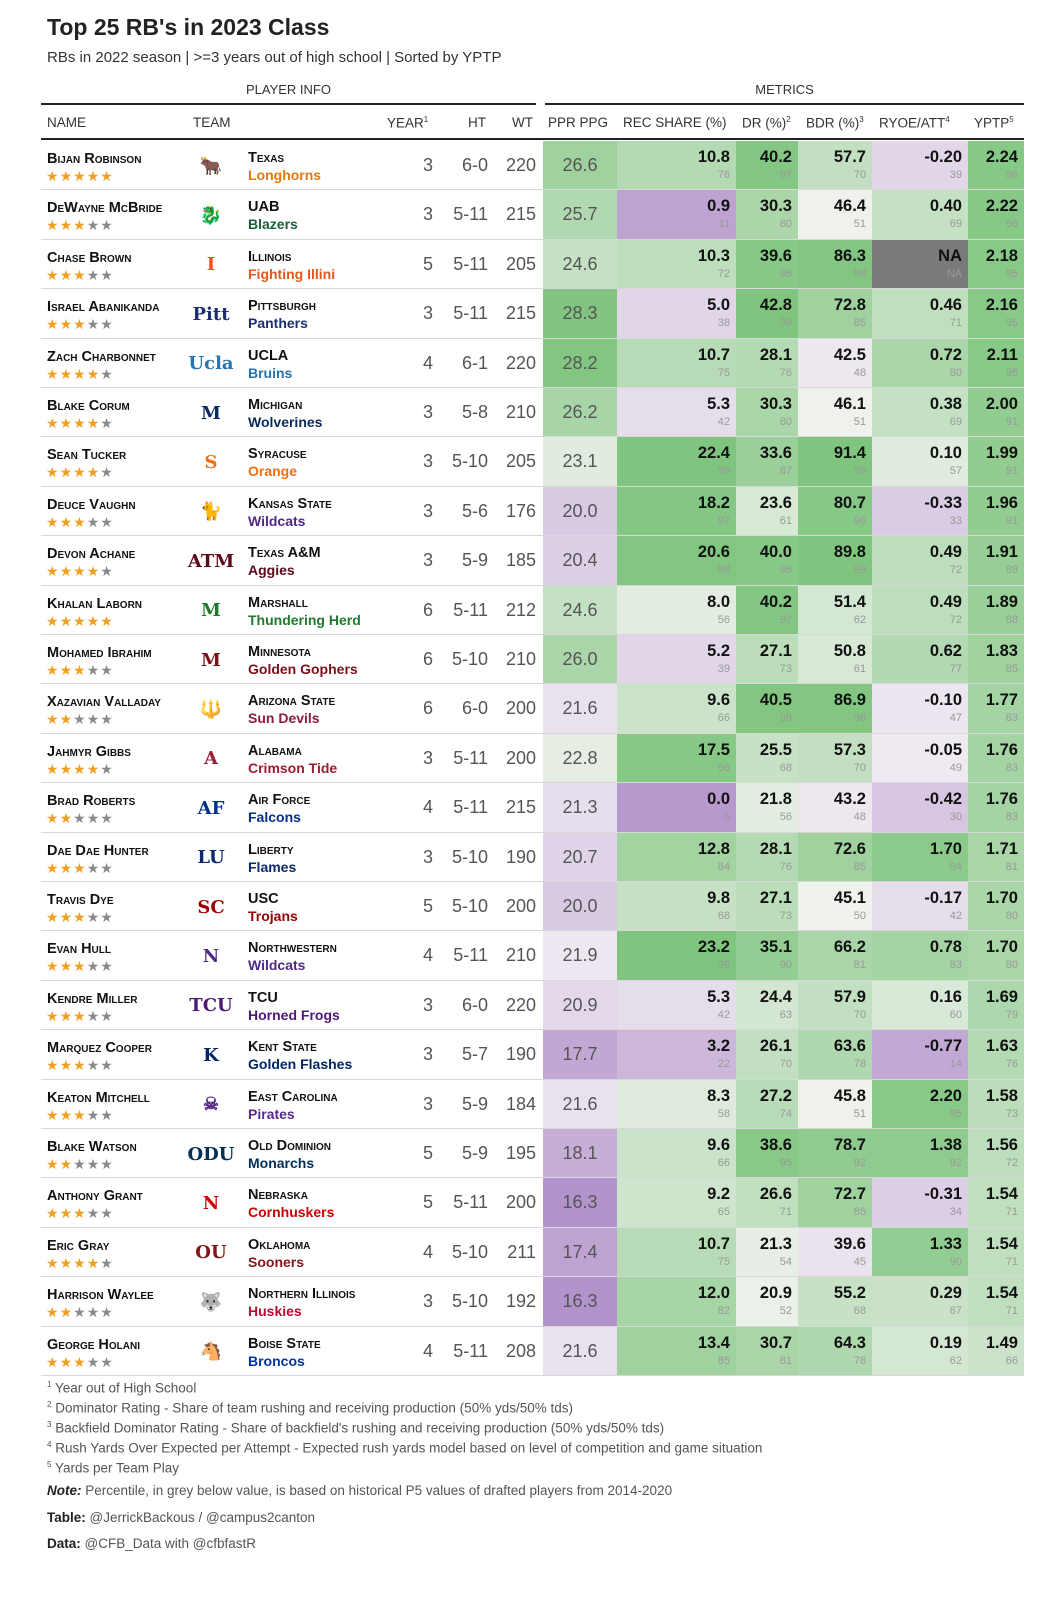  I want to click on bdr-cell: 80.7 96, so click(835, 511).